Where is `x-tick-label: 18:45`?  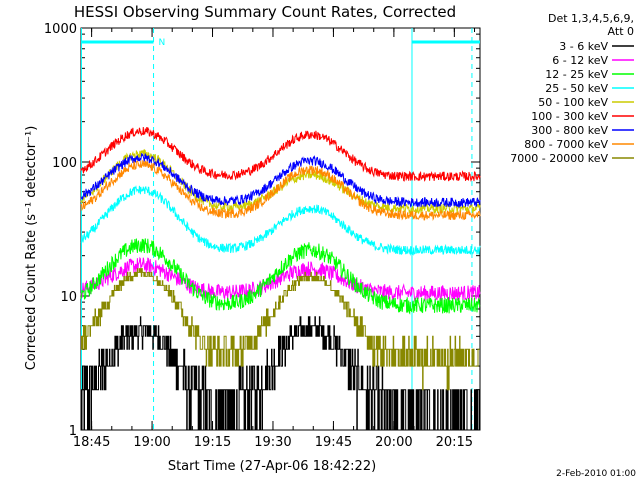 x-tick-label: 18:45 is located at coordinates (91, 442).